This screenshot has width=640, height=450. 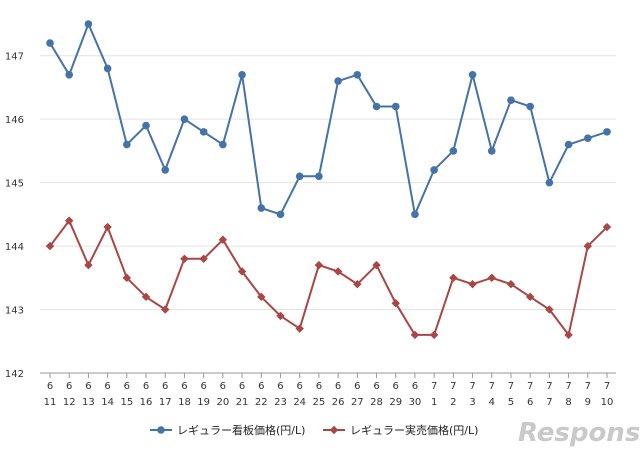 I want to click on x-tick-label-day: 17, so click(x=165, y=402).